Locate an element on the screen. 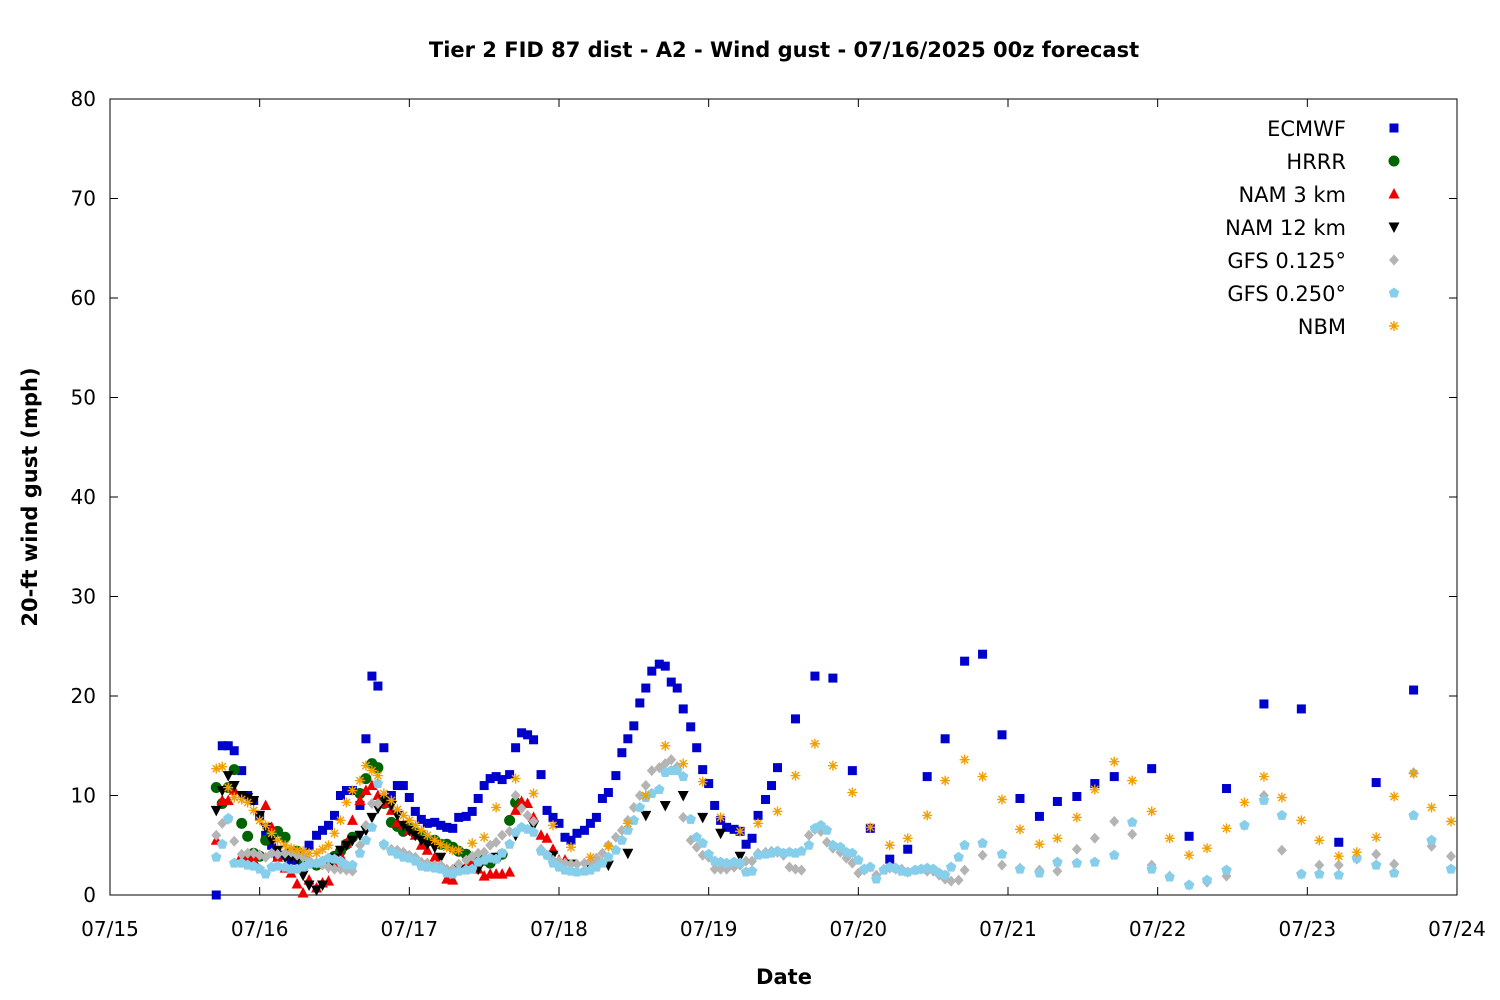  legend-marker is located at coordinates (1394, 260).